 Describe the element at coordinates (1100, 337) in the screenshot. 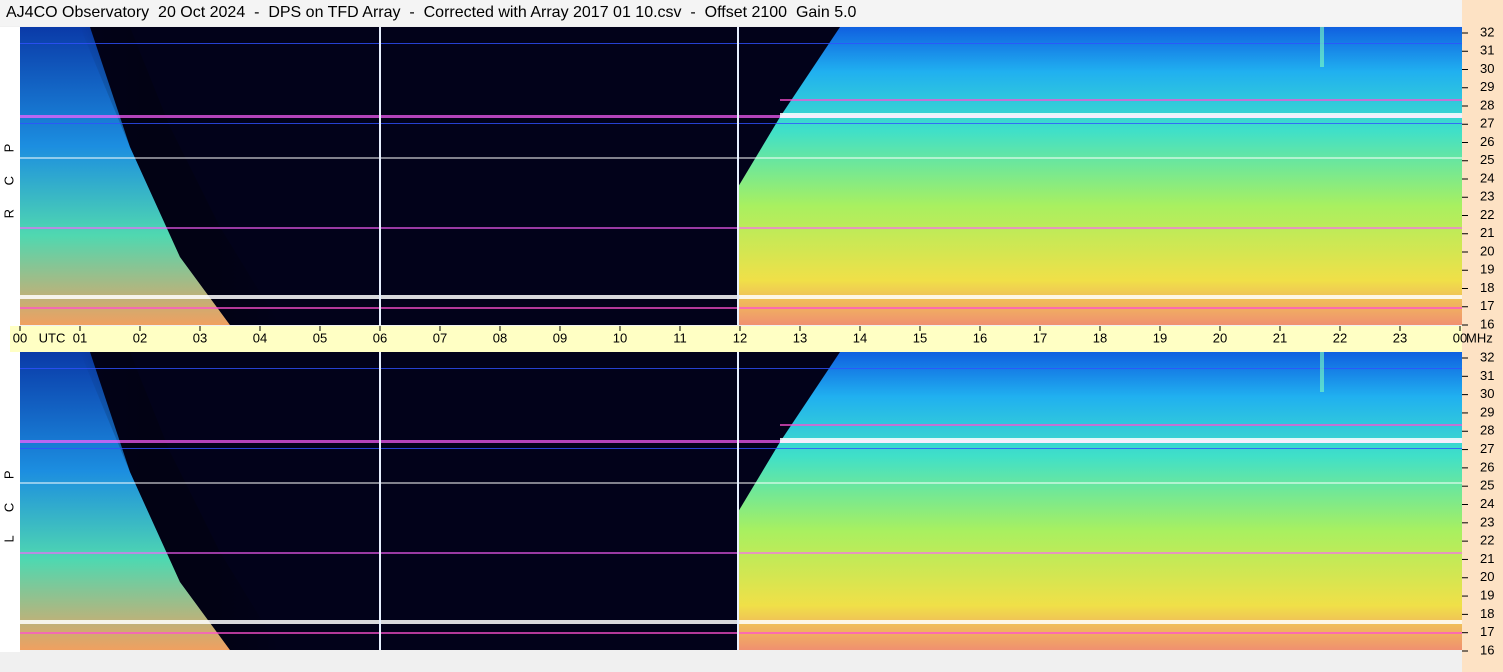

I see `x-tick-label: 18` at that location.